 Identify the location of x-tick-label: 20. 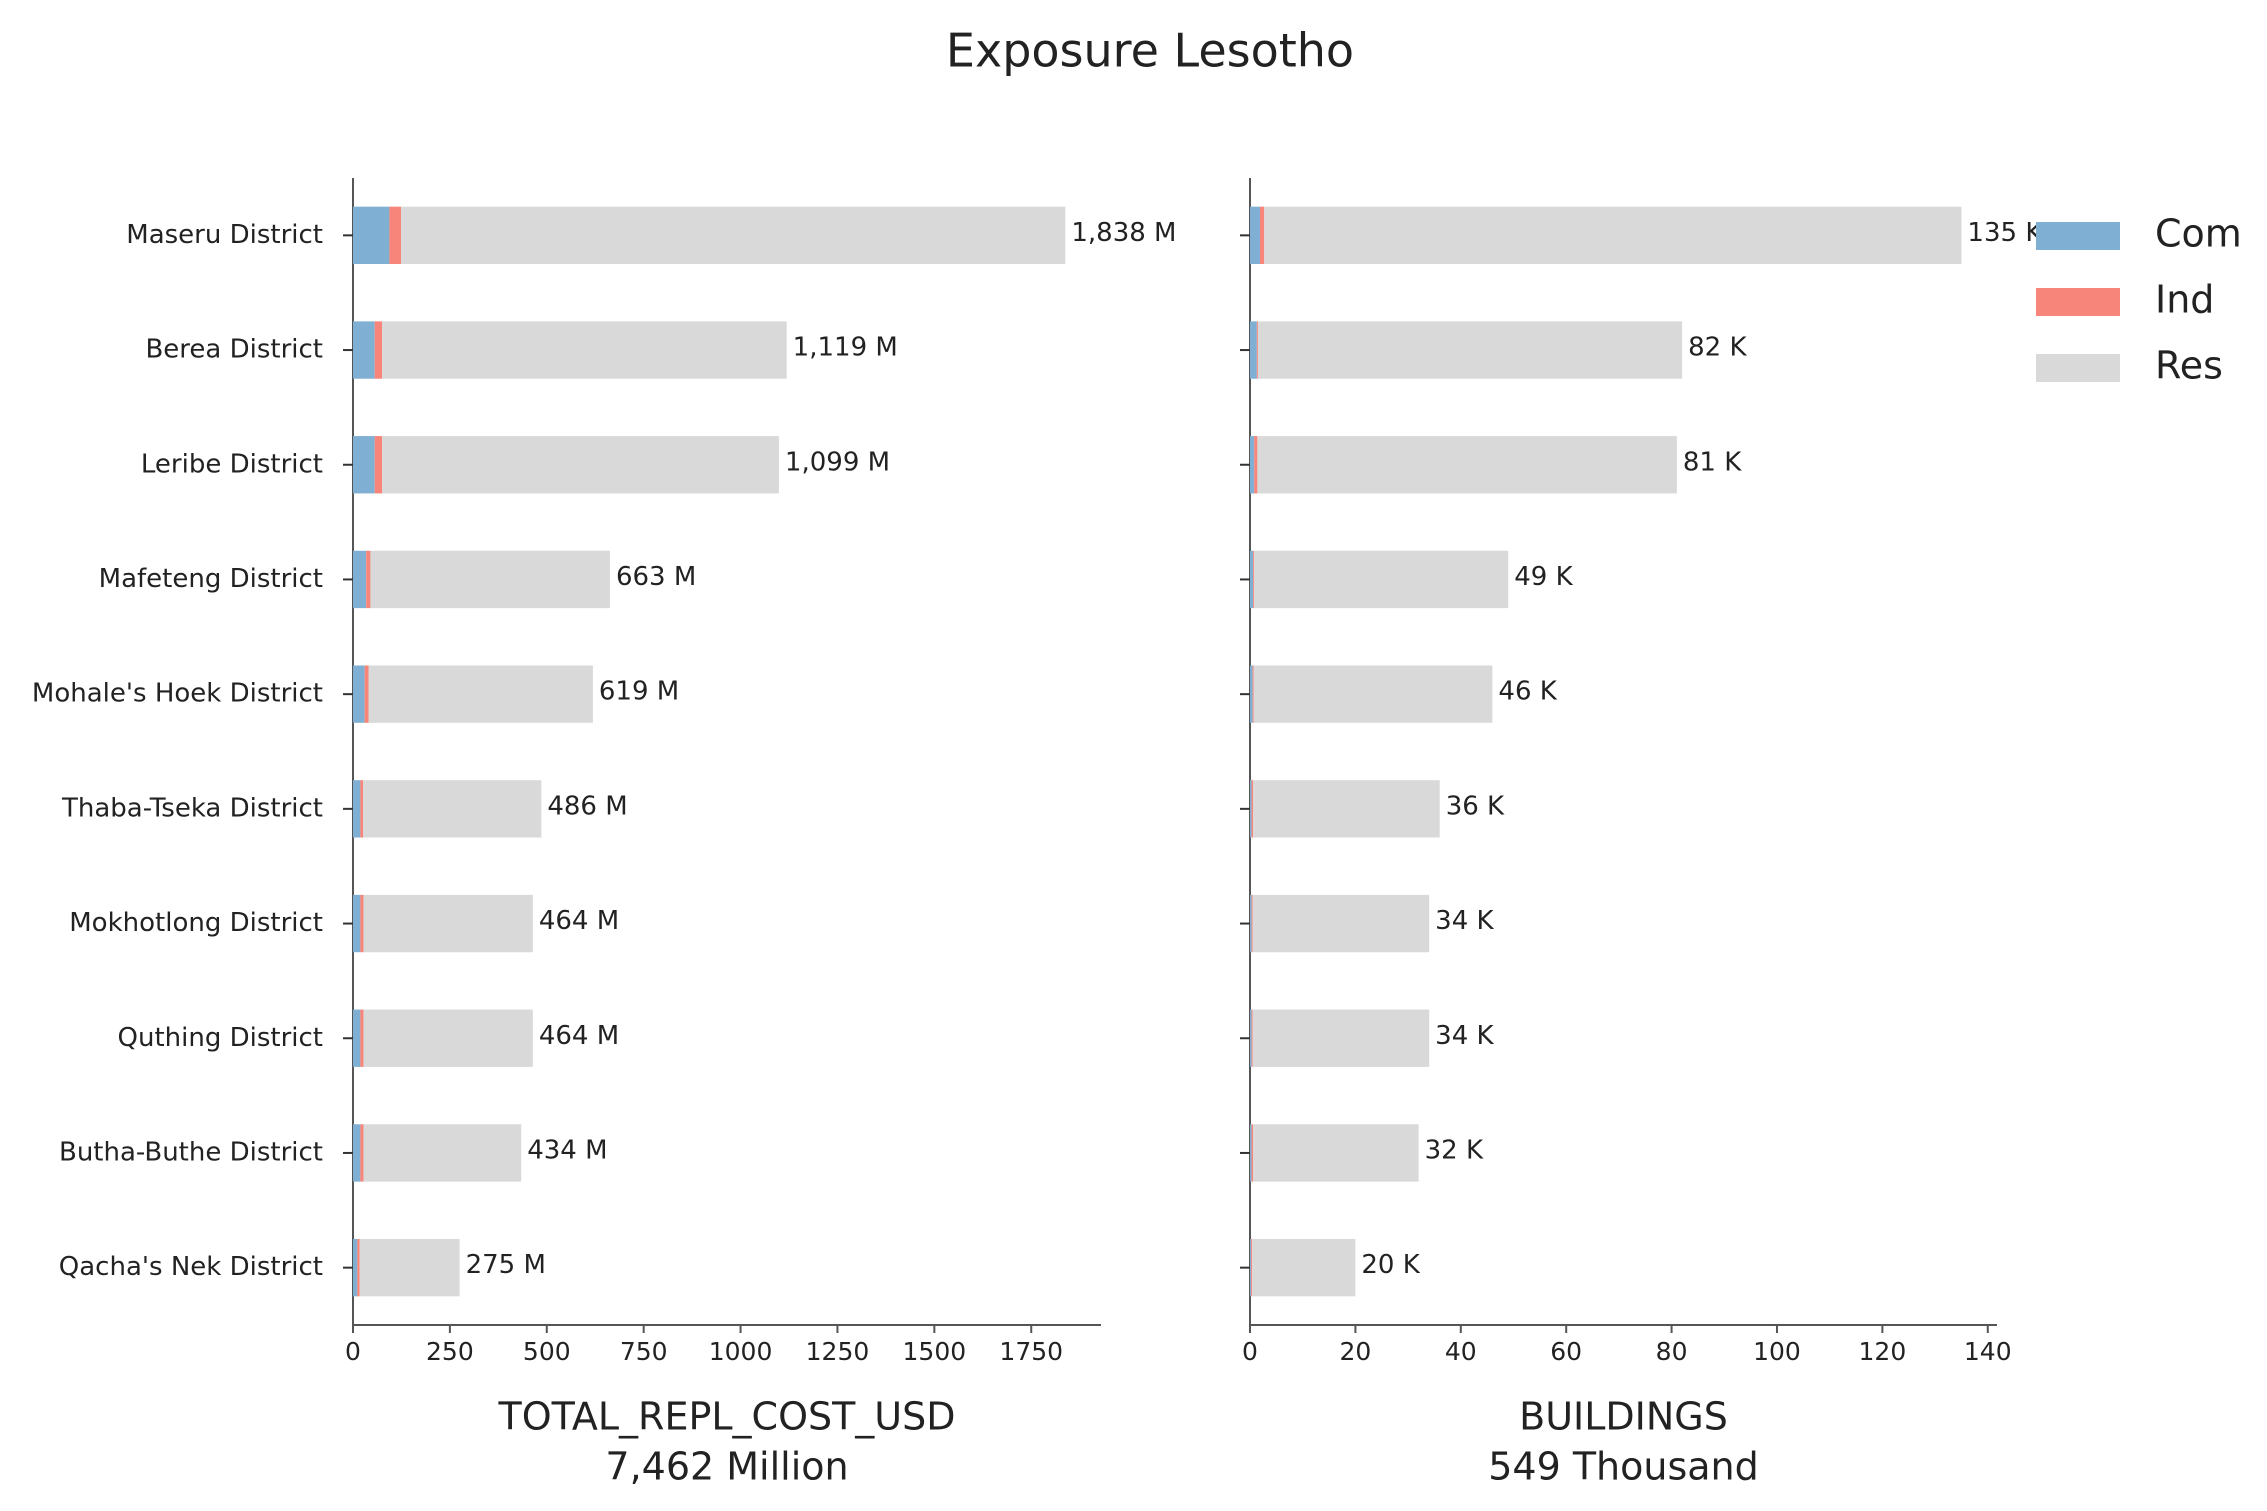
(1355, 1351).